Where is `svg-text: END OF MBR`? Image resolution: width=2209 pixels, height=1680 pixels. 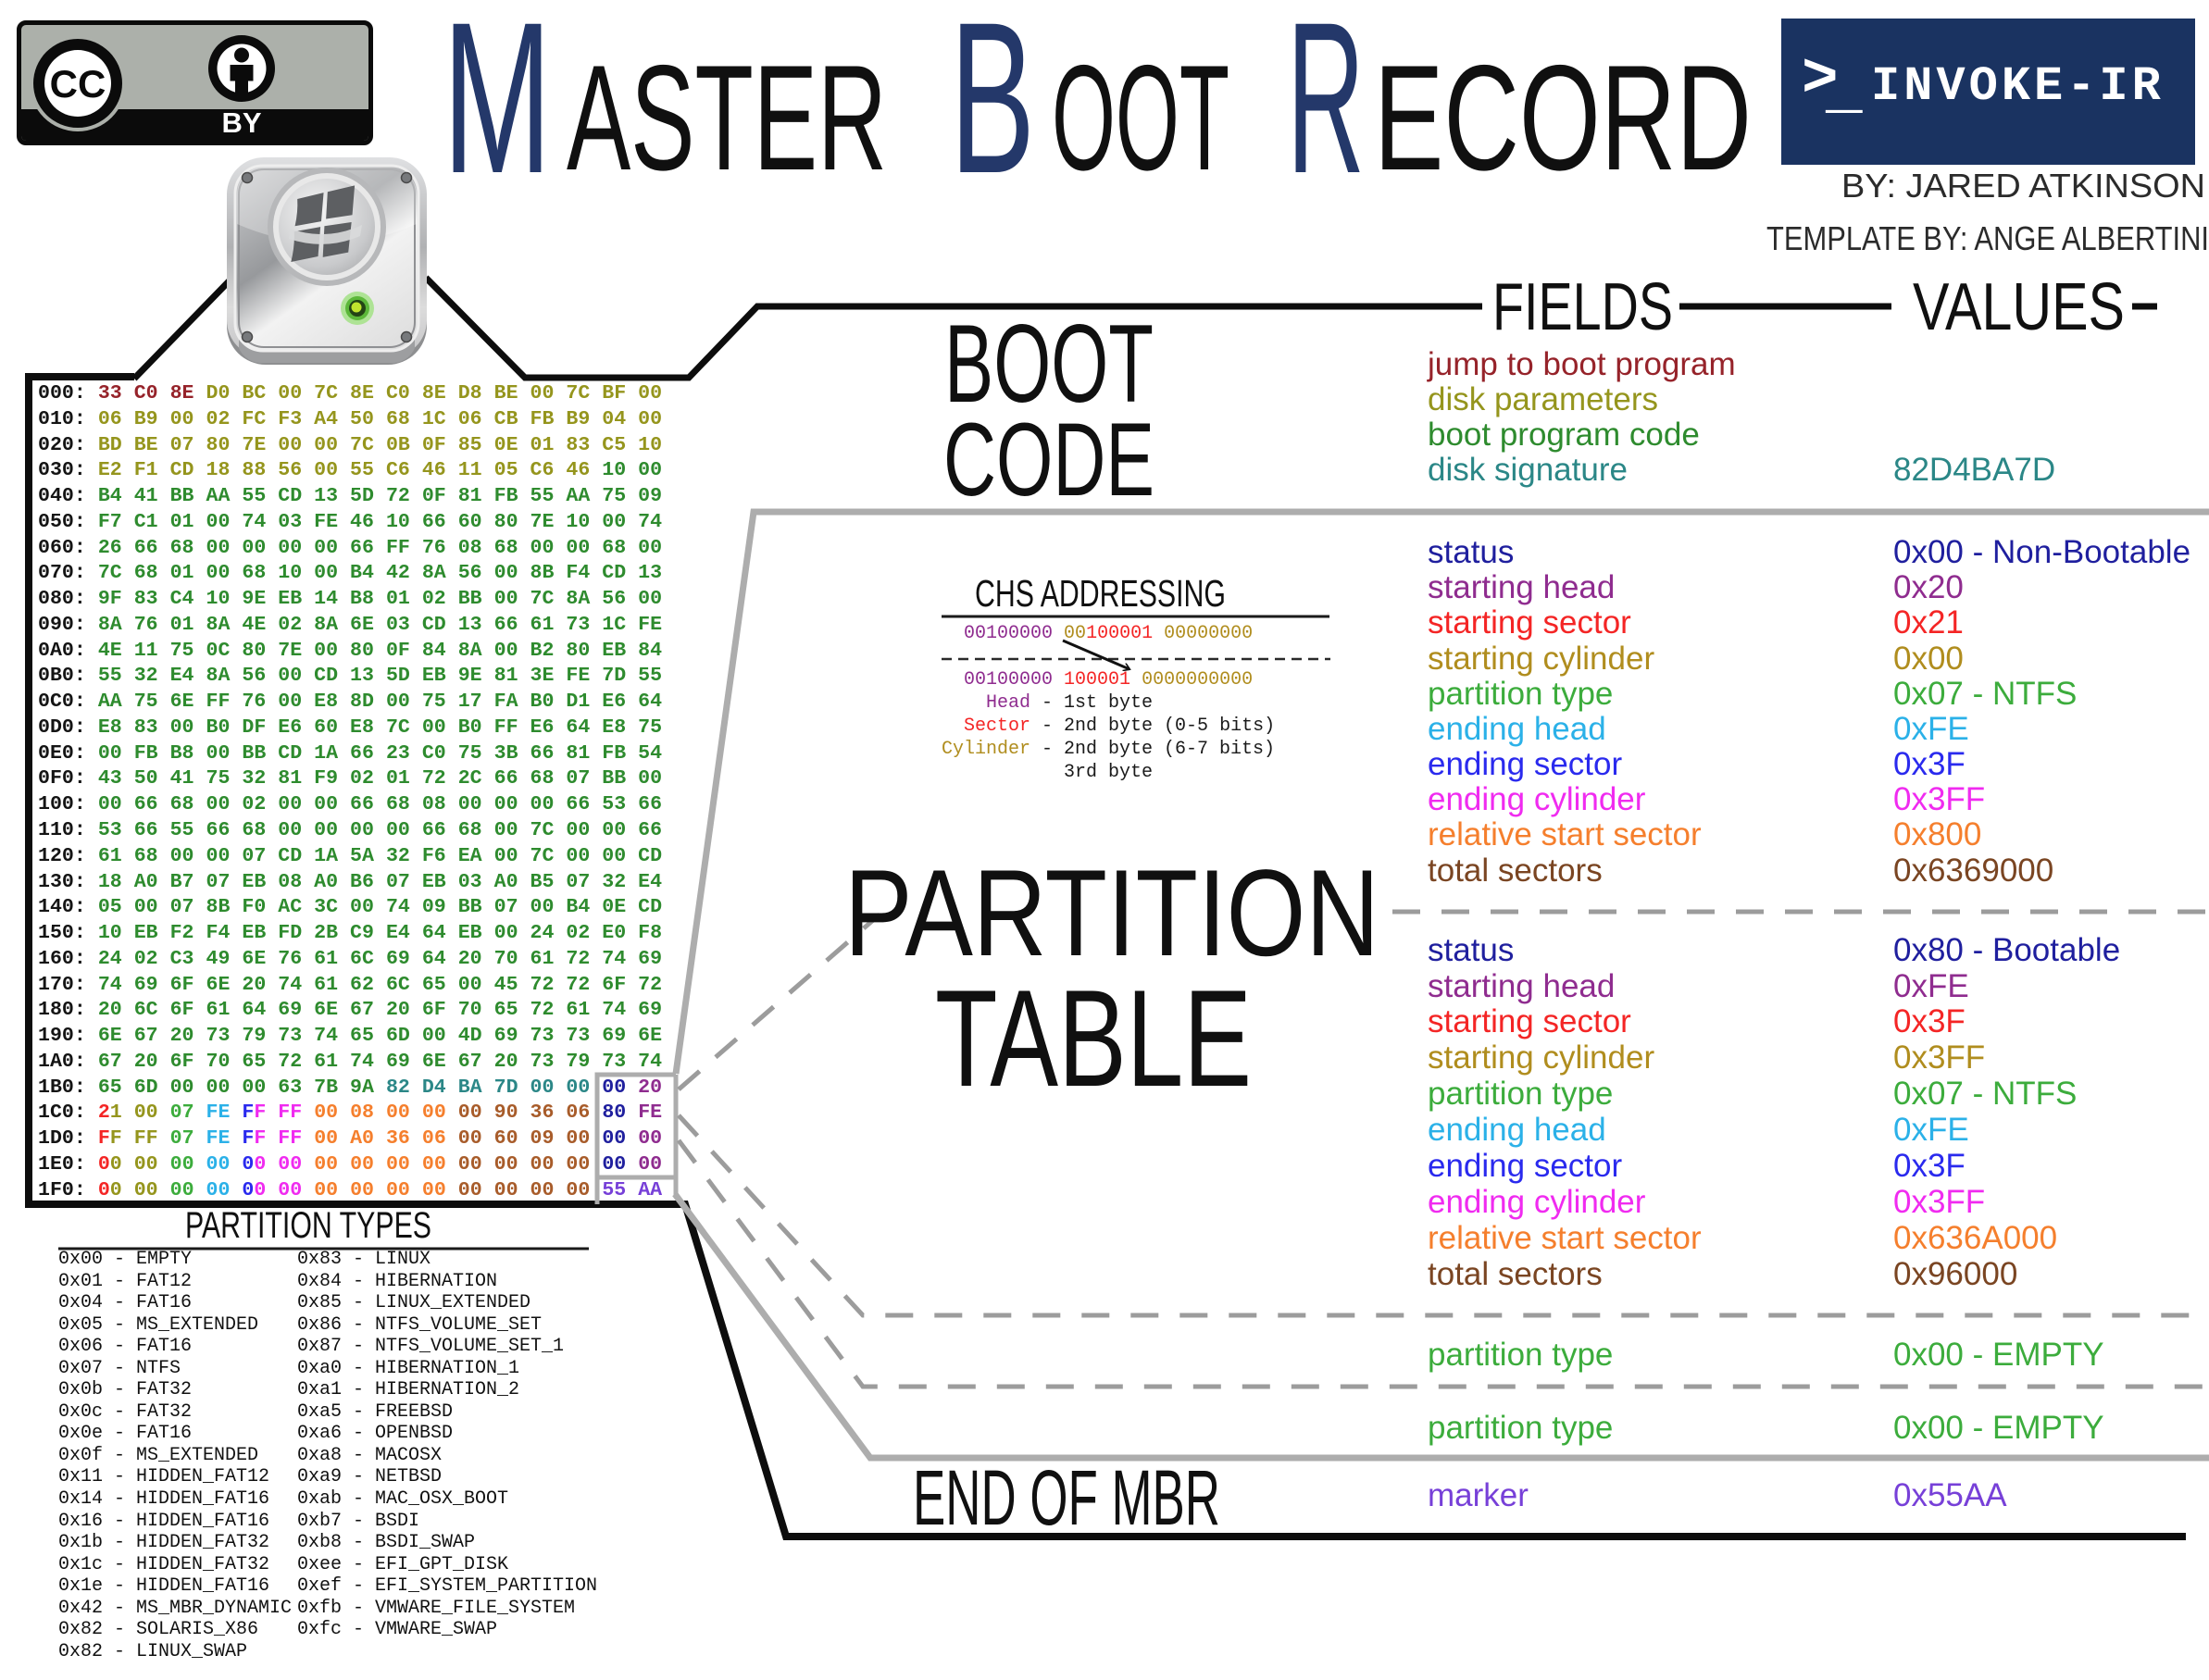 svg-text: END OF MBR is located at coordinates (1066, 1497).